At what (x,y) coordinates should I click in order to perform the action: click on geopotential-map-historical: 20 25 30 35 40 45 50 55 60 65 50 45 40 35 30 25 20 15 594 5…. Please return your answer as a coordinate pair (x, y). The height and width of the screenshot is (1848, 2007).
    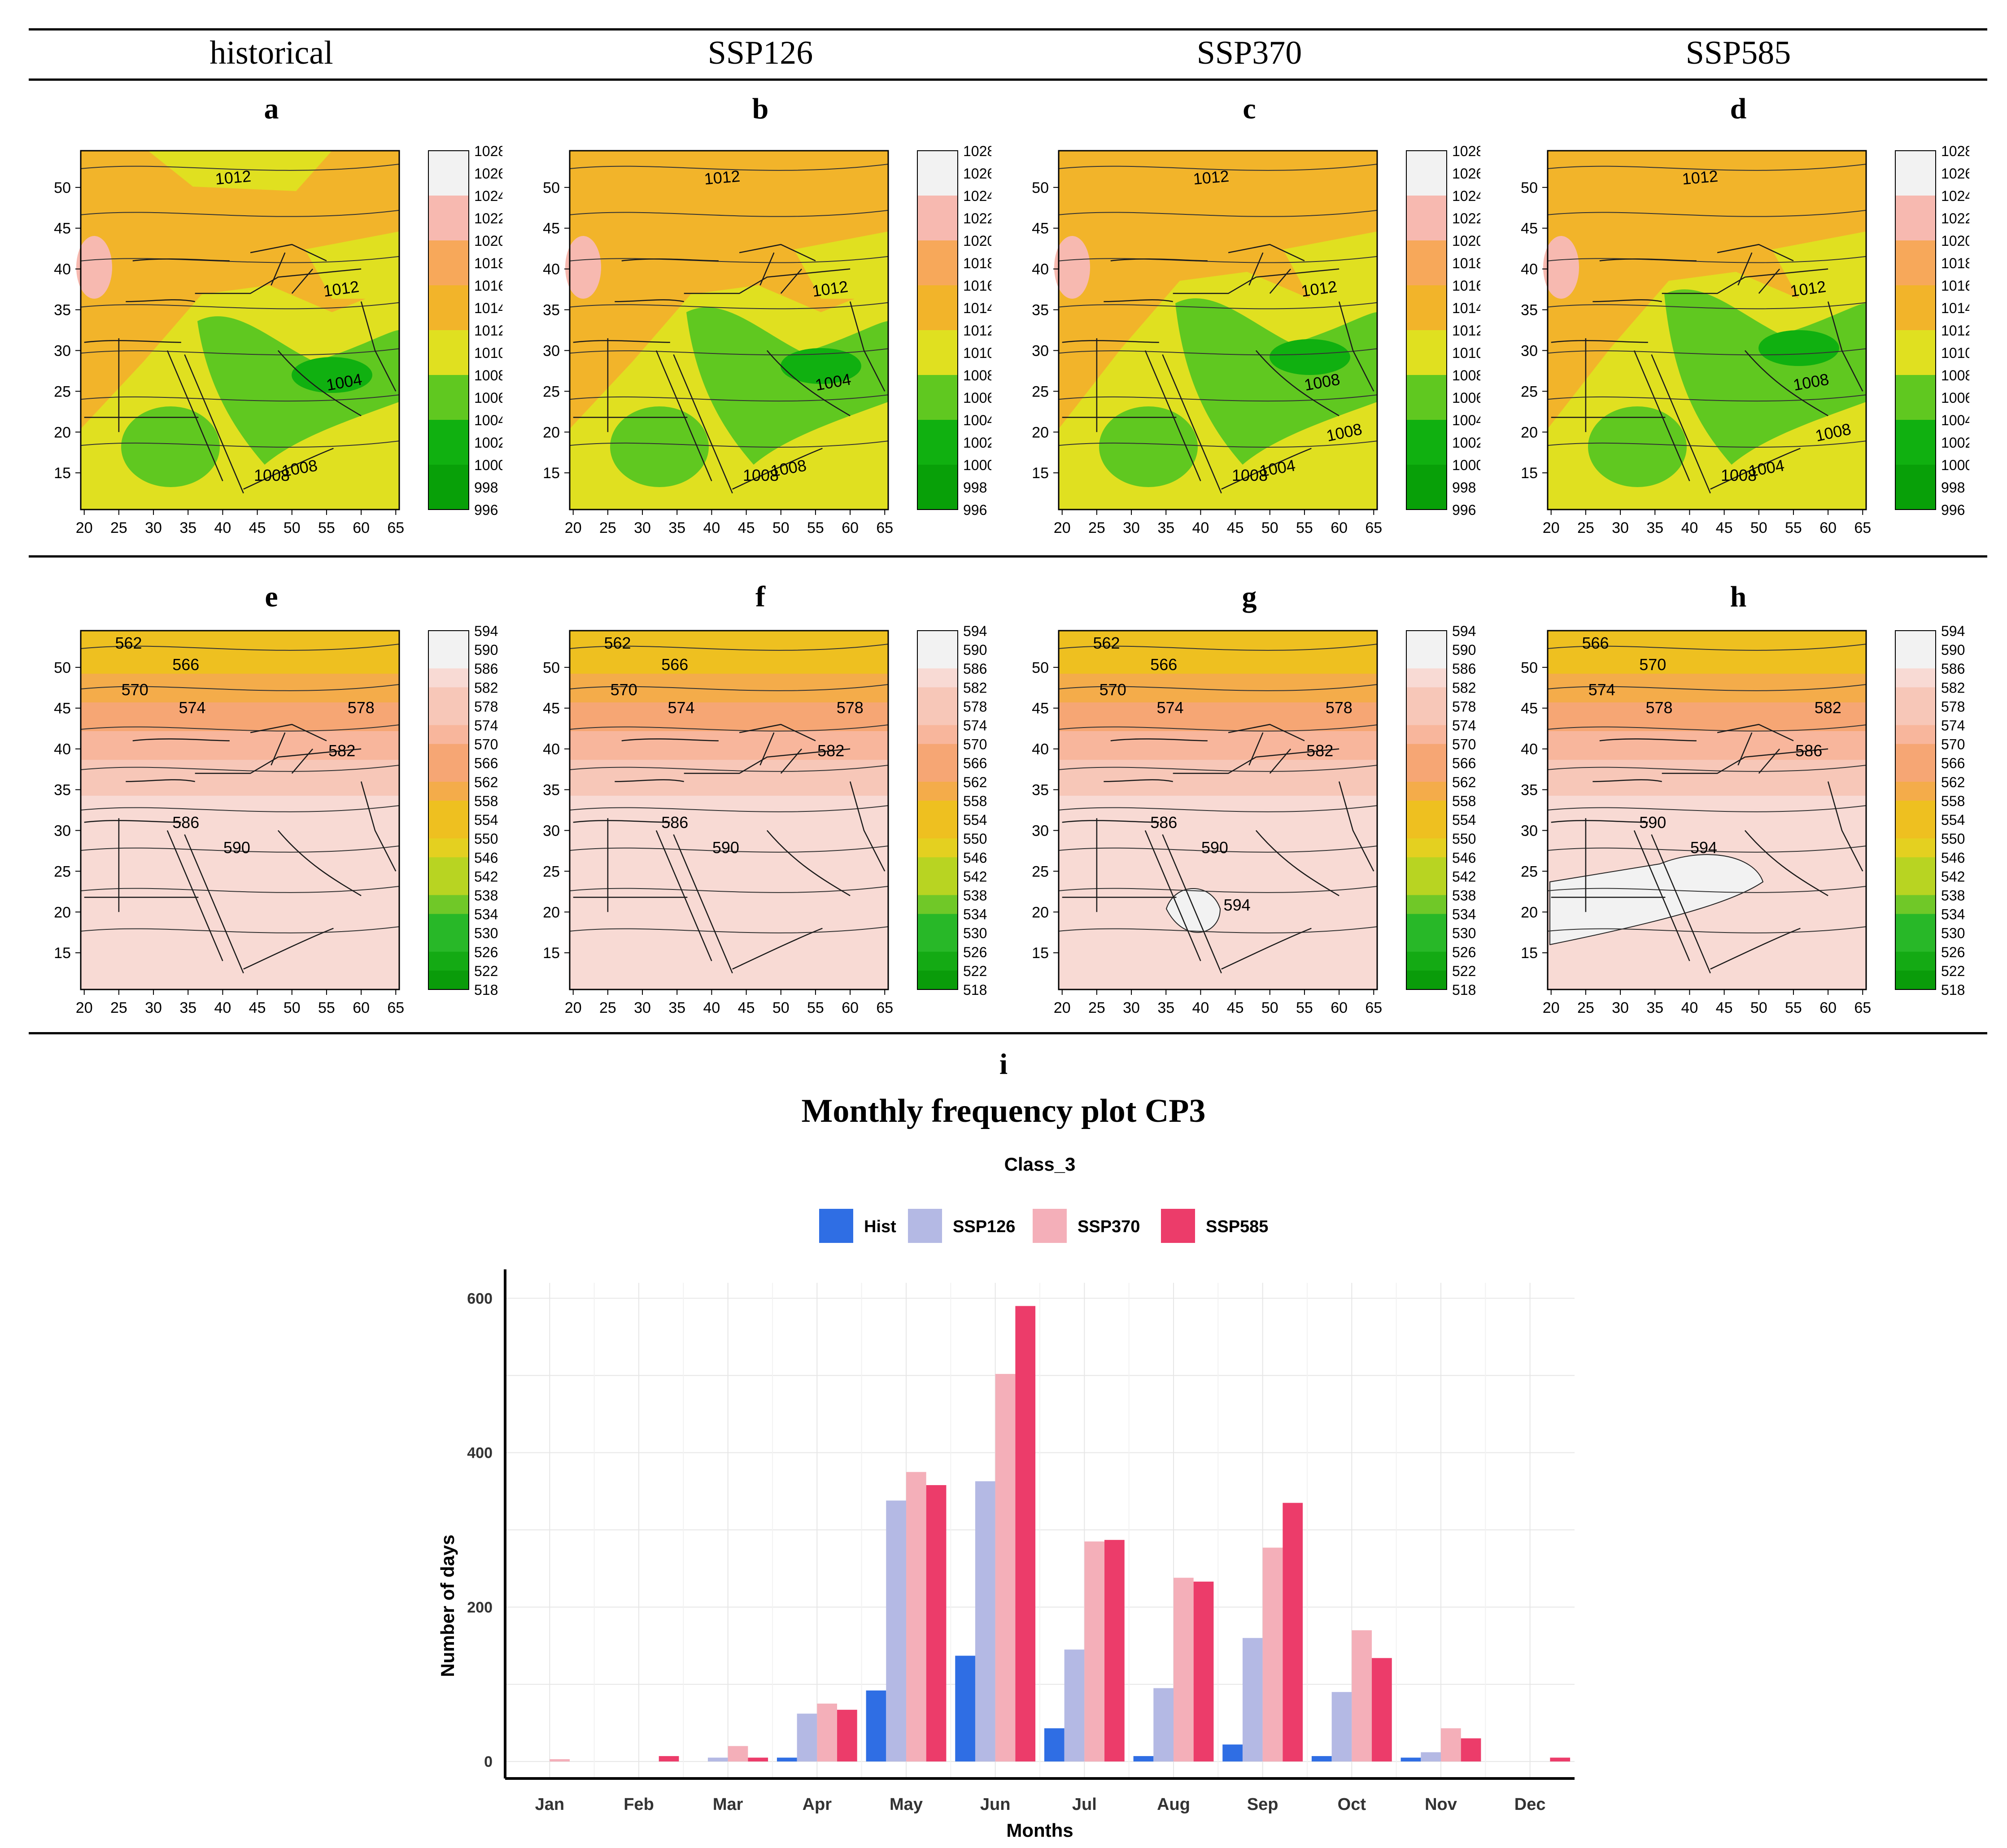
    Looking at the image, I should click on (276, 819).